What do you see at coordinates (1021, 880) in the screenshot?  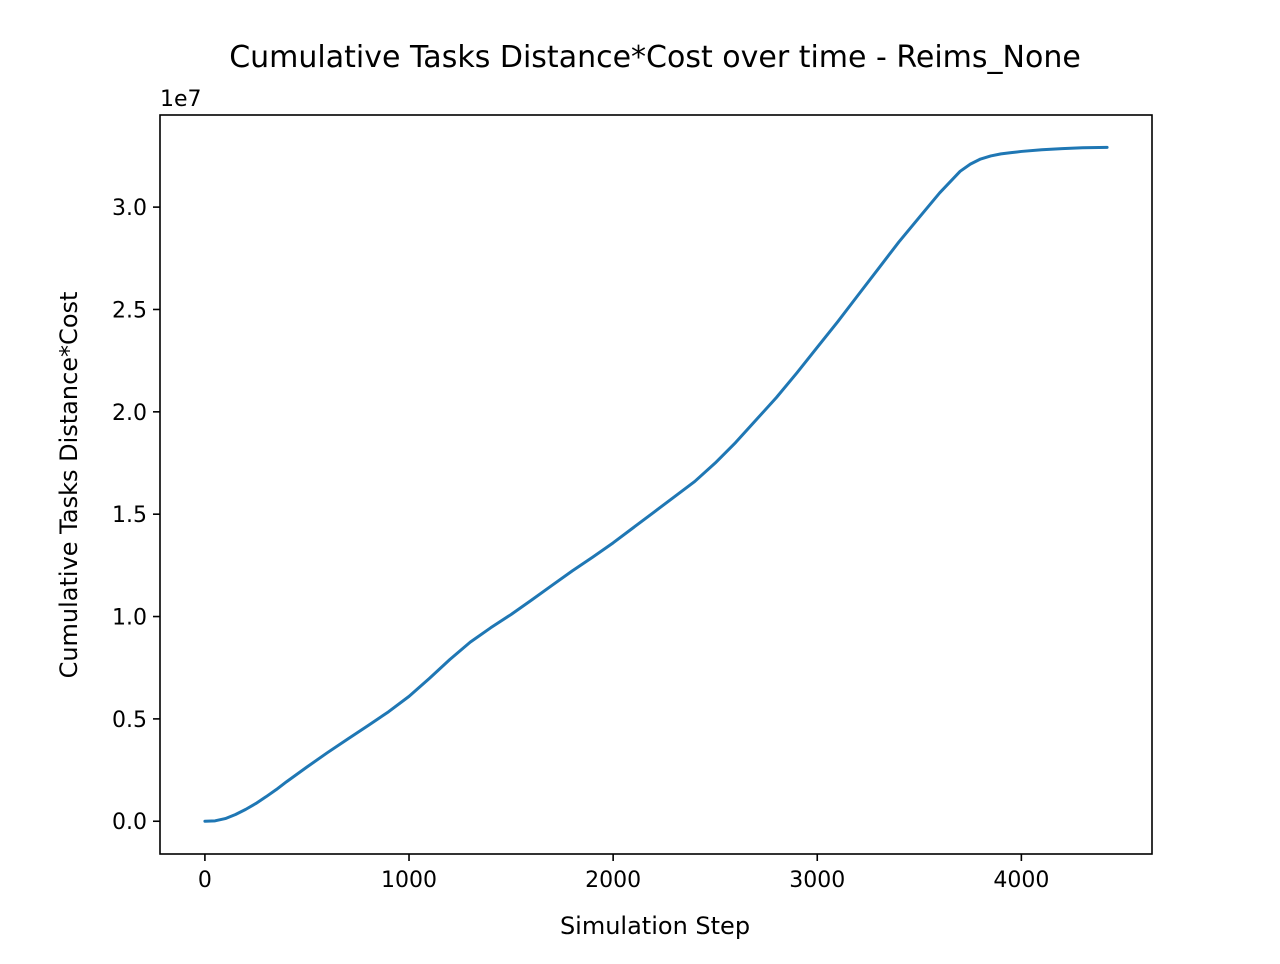 I see `x-tick-label: 4000` at bounding box center [1021, 880].